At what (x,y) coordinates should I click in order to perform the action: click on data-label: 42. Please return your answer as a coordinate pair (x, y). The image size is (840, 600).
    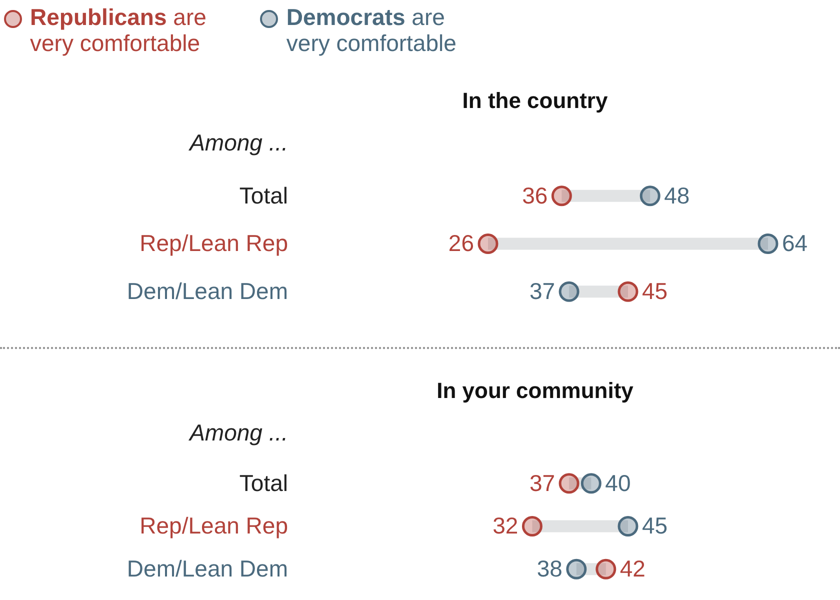
    Looking at the image, I should click on (633, 568).